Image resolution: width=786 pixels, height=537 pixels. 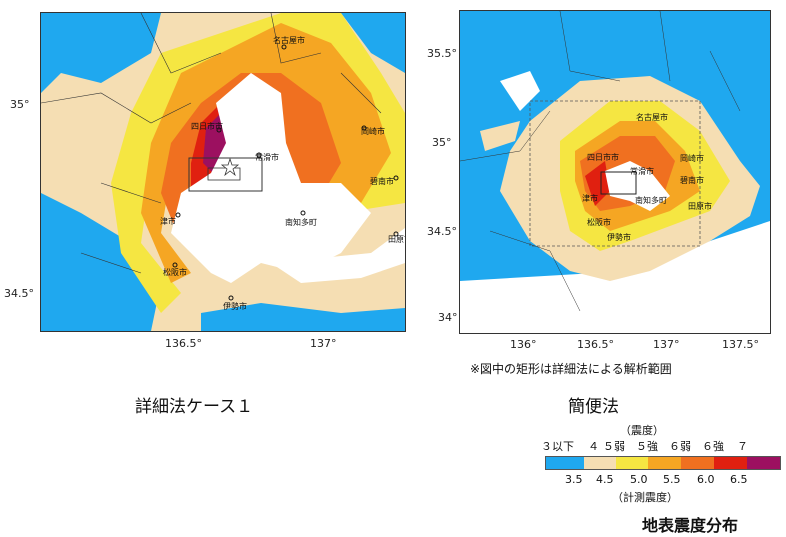 I want to click on legend-top-label: （震度）, so click(x=642, y=430).